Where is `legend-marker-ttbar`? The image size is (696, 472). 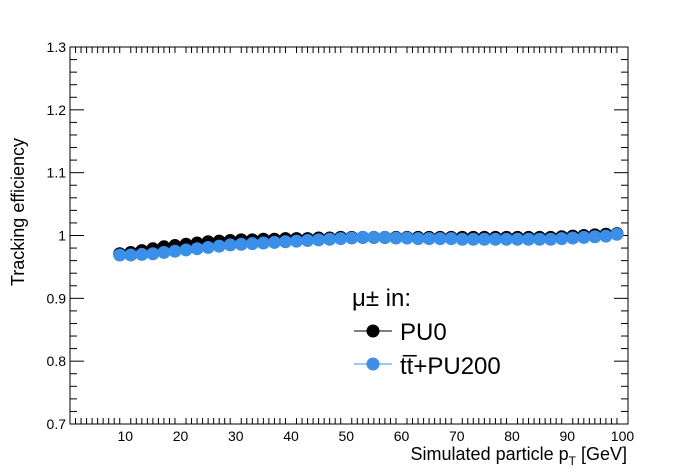
legend-marker-ttbar is located at coordinates (373, 364).